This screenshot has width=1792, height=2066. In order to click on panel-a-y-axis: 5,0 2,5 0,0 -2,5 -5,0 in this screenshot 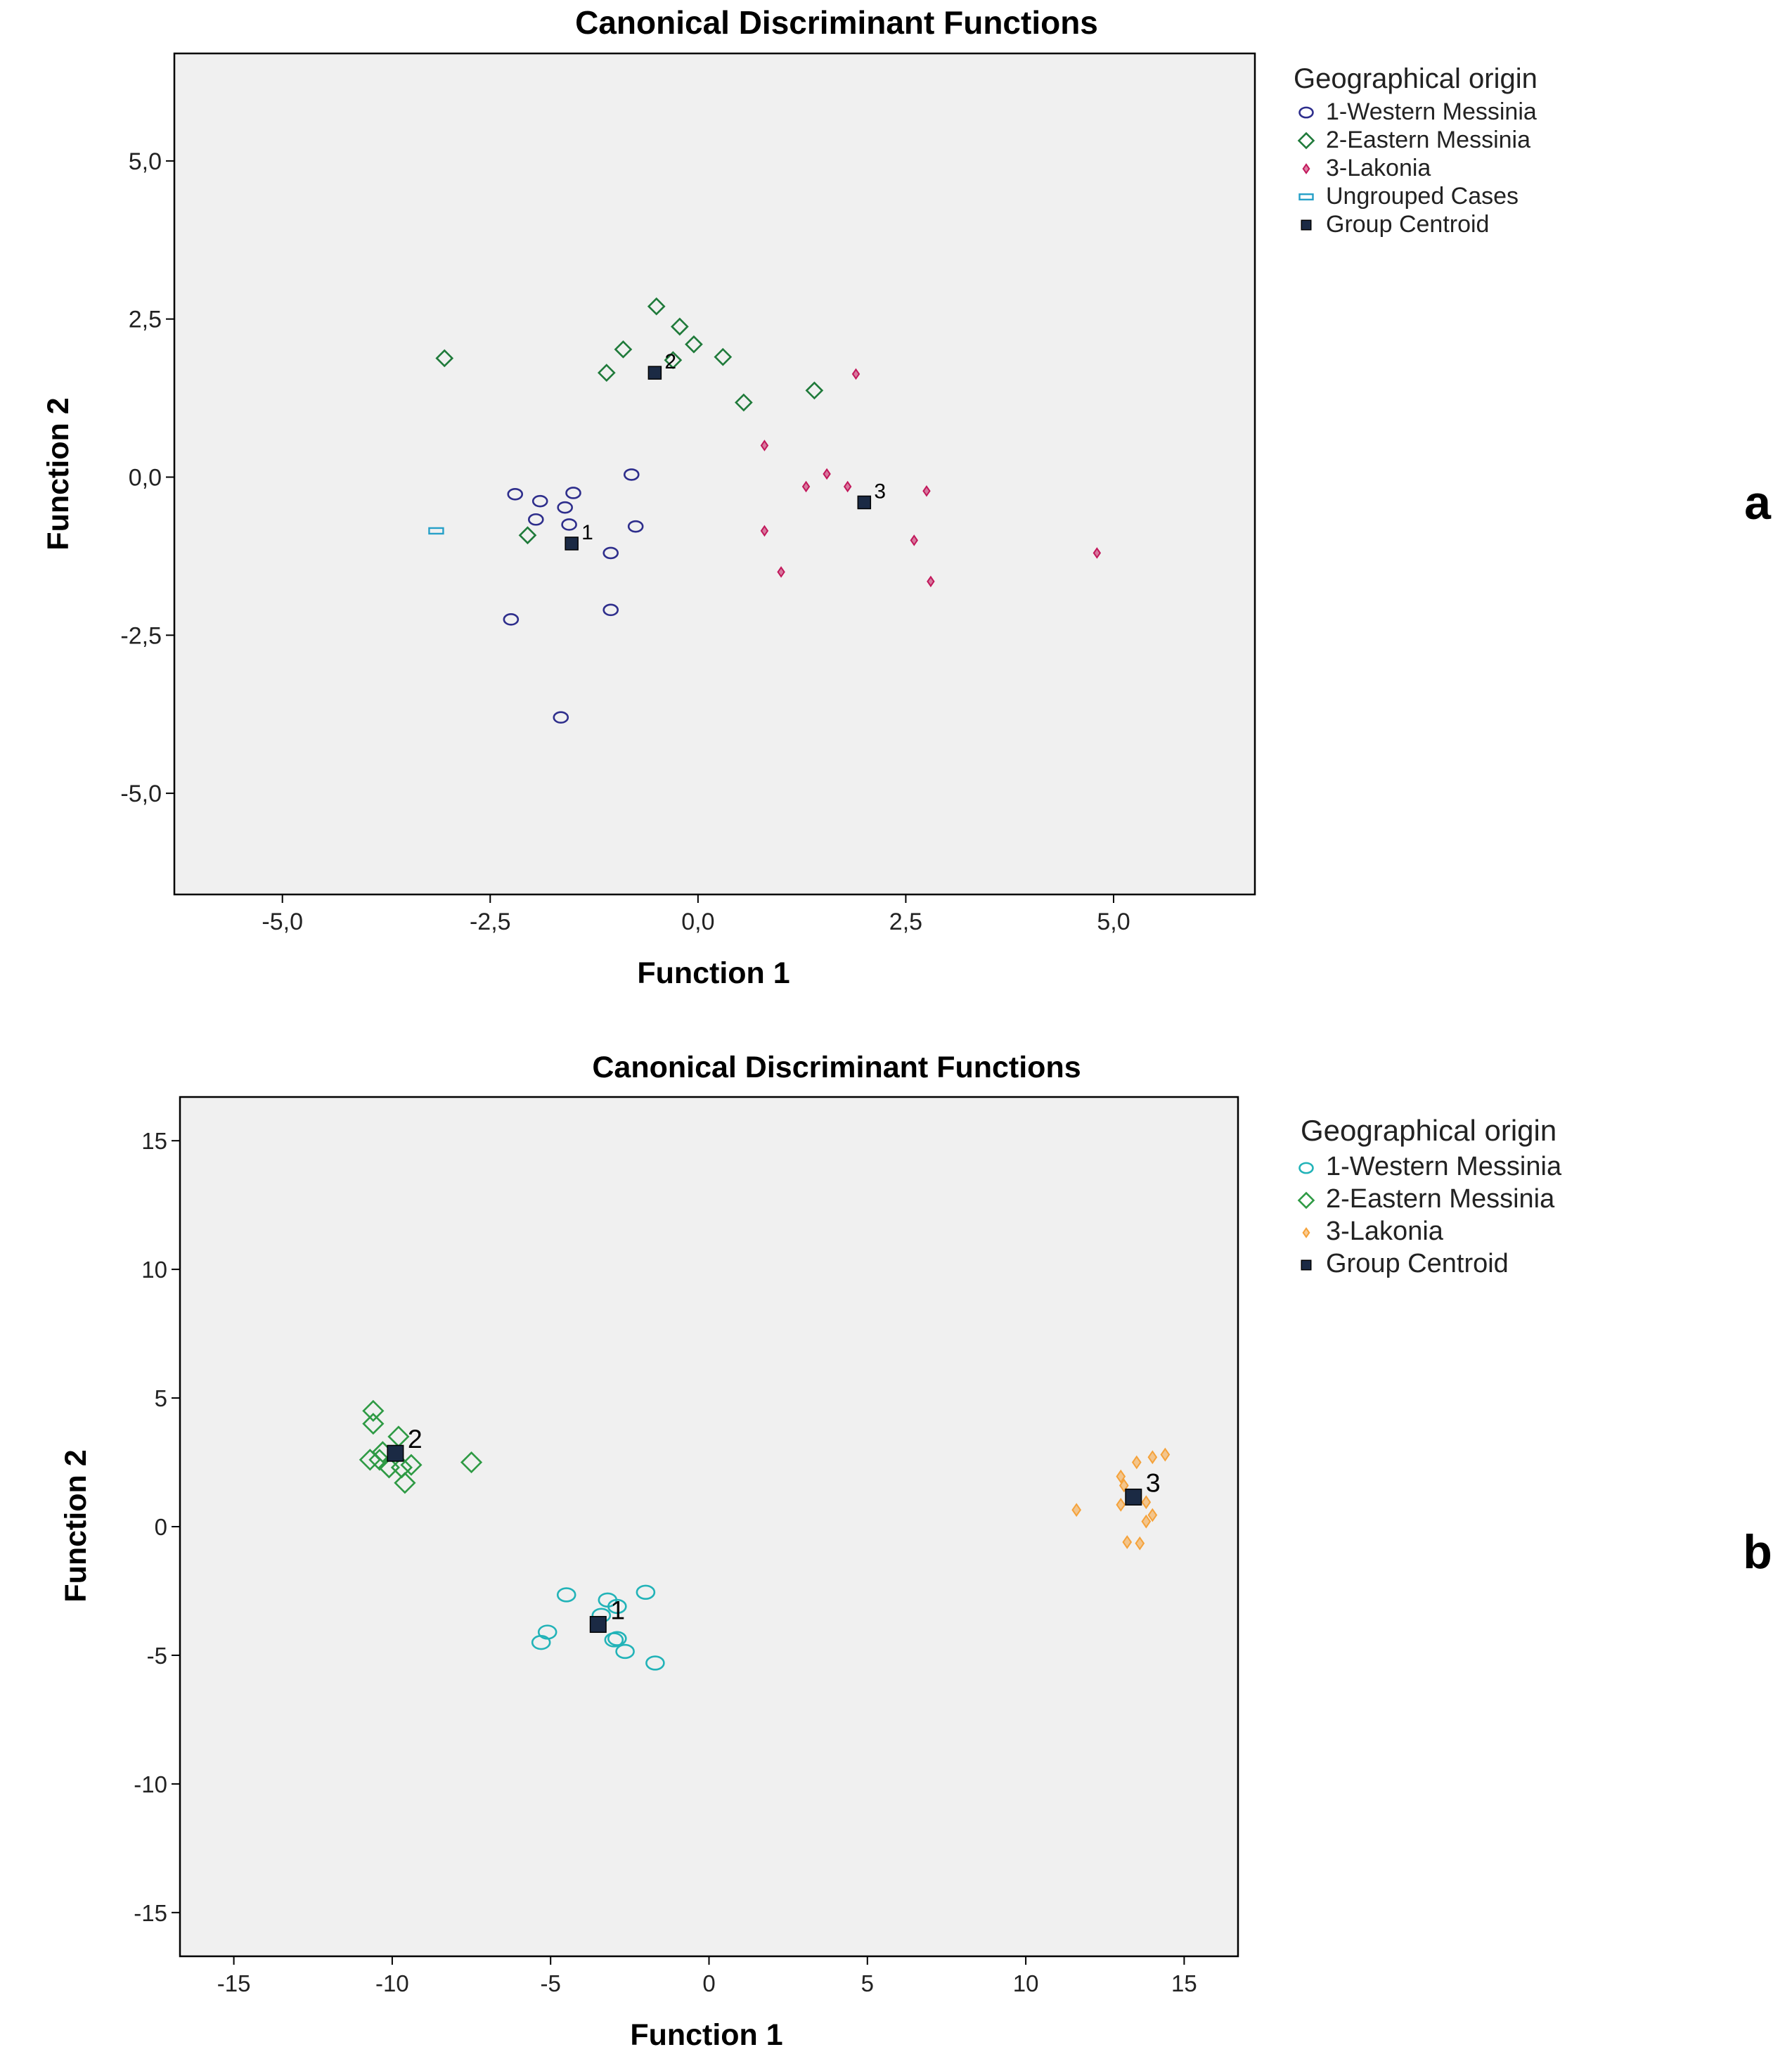, I will do `click(147, 477)`.